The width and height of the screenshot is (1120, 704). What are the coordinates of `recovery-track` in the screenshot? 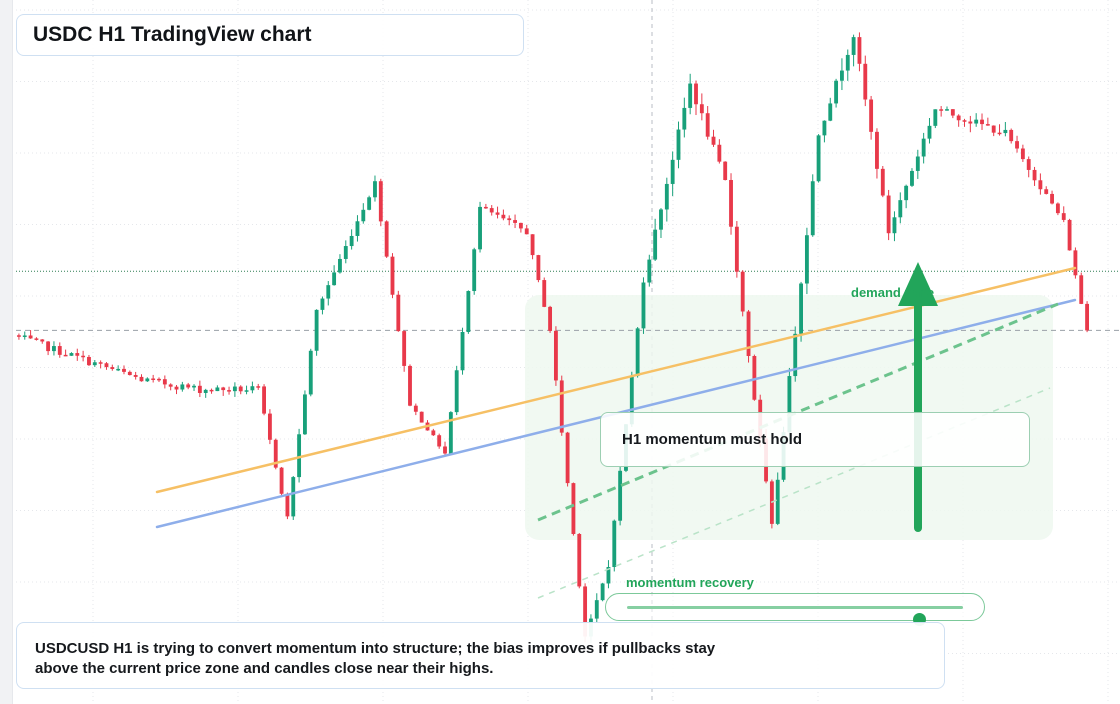 It's located at (795, 616).